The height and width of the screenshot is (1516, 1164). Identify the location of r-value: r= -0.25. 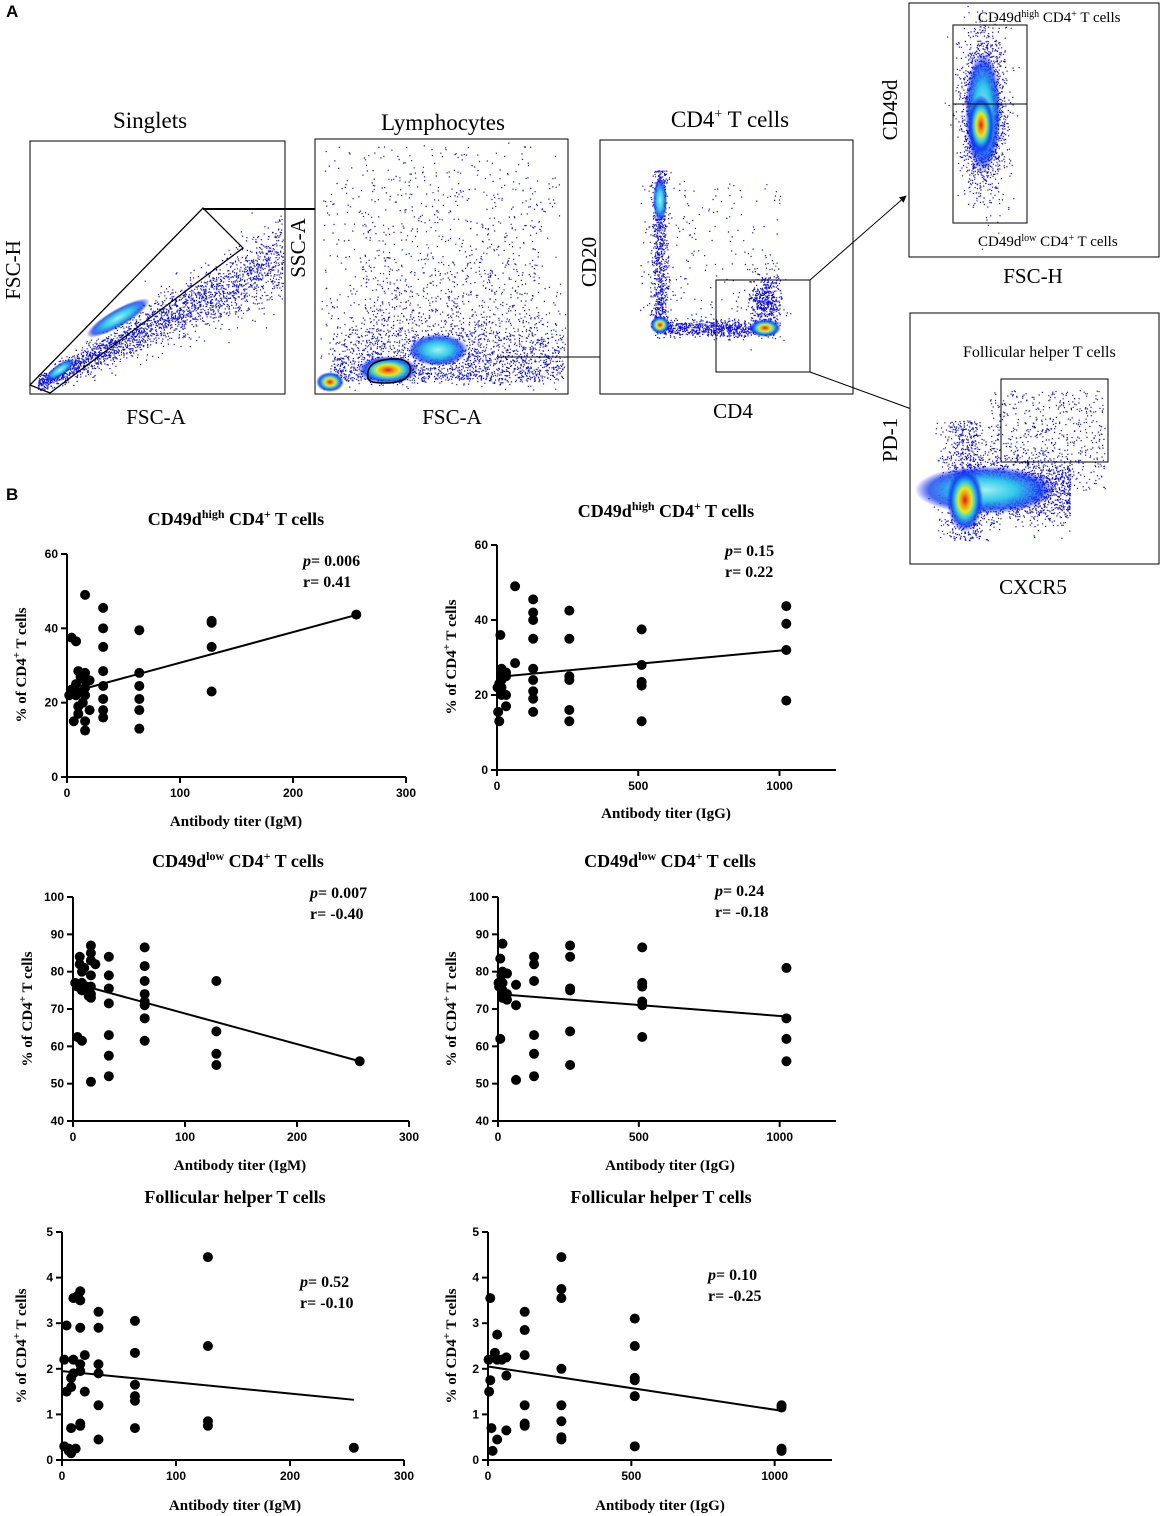
(735, 1296).